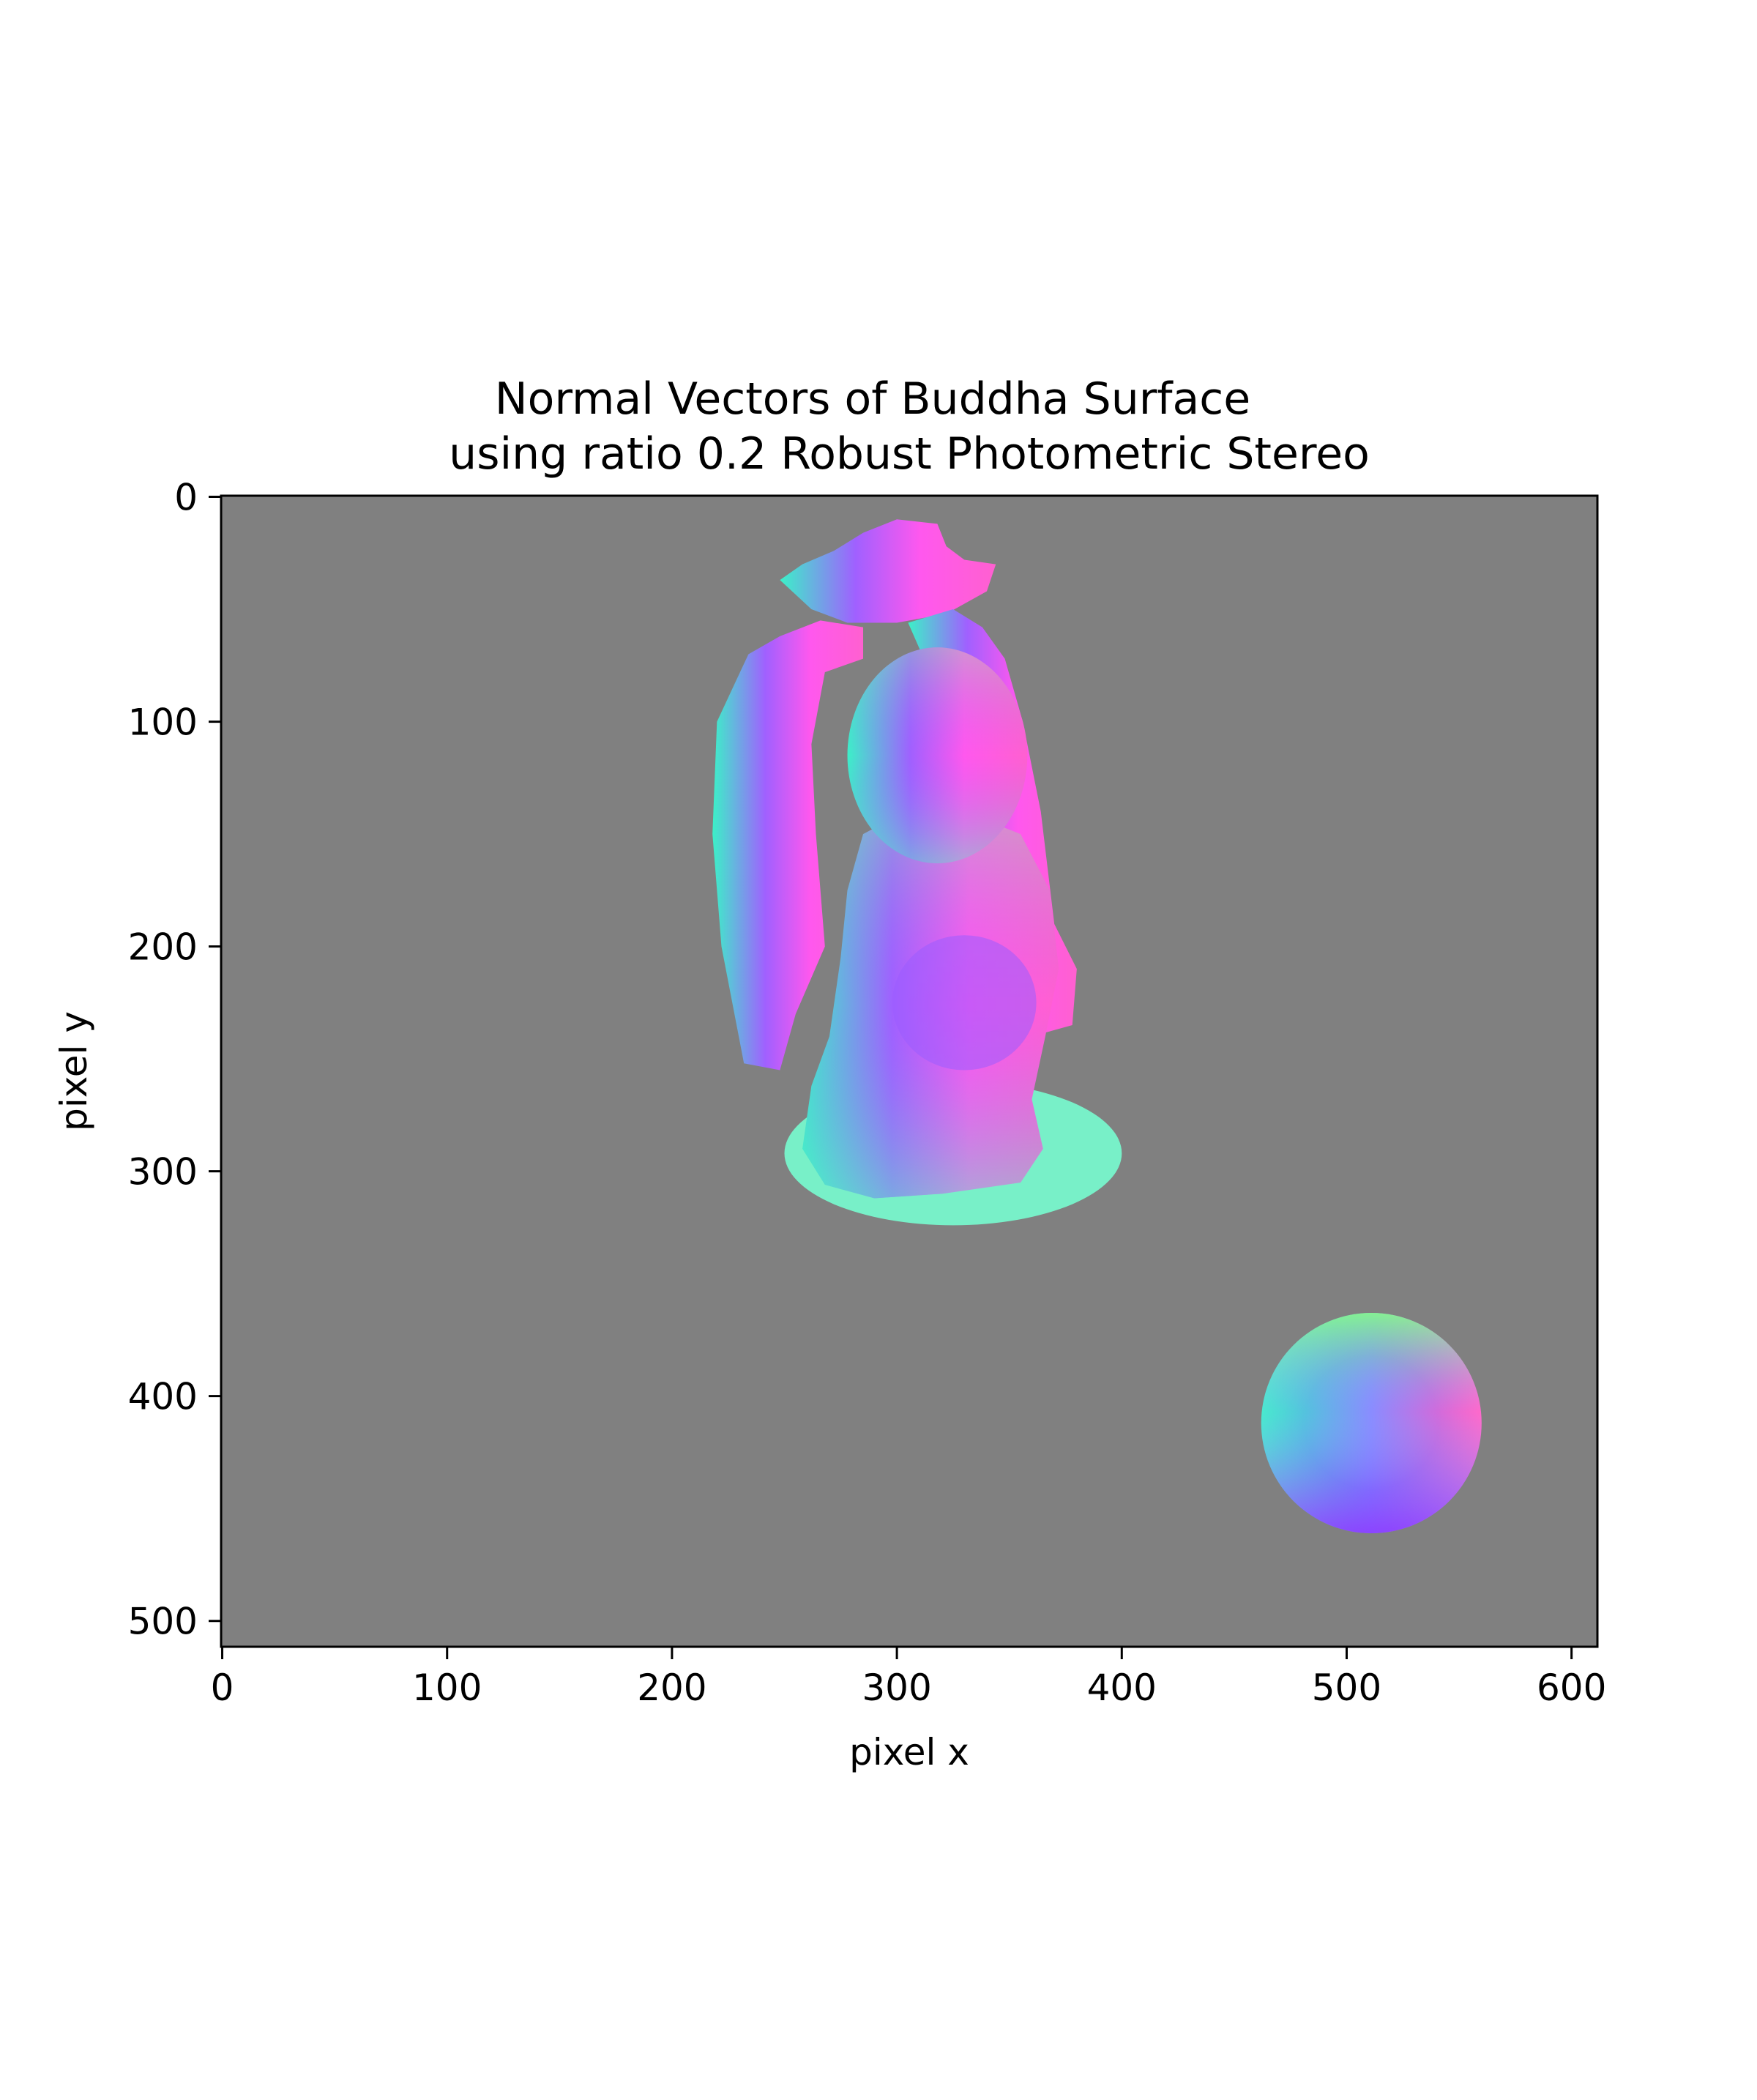  Describe the element at coordinates (1122, 1688) in the screenshot. I see `x-tick-label: 400` at that location.